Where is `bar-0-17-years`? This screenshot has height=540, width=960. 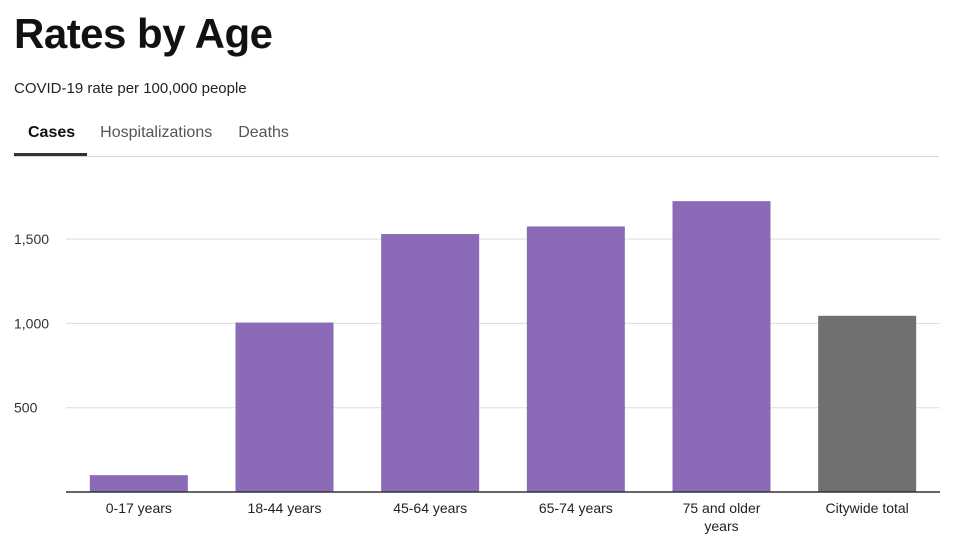 bar-0-17-years is located at coordinates (138, 483).